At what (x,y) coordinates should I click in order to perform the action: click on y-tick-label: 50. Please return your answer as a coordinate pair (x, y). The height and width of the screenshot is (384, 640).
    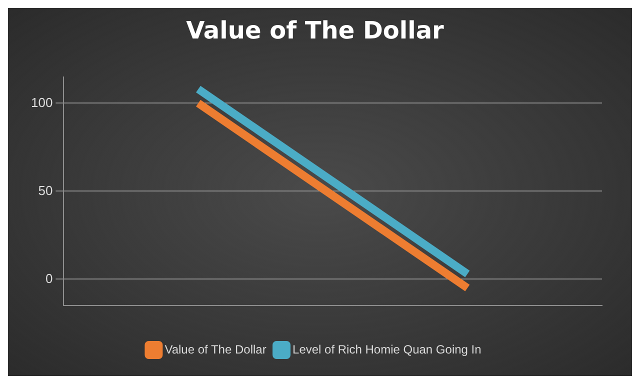
    Looking at the image, I should click on (45, 190).